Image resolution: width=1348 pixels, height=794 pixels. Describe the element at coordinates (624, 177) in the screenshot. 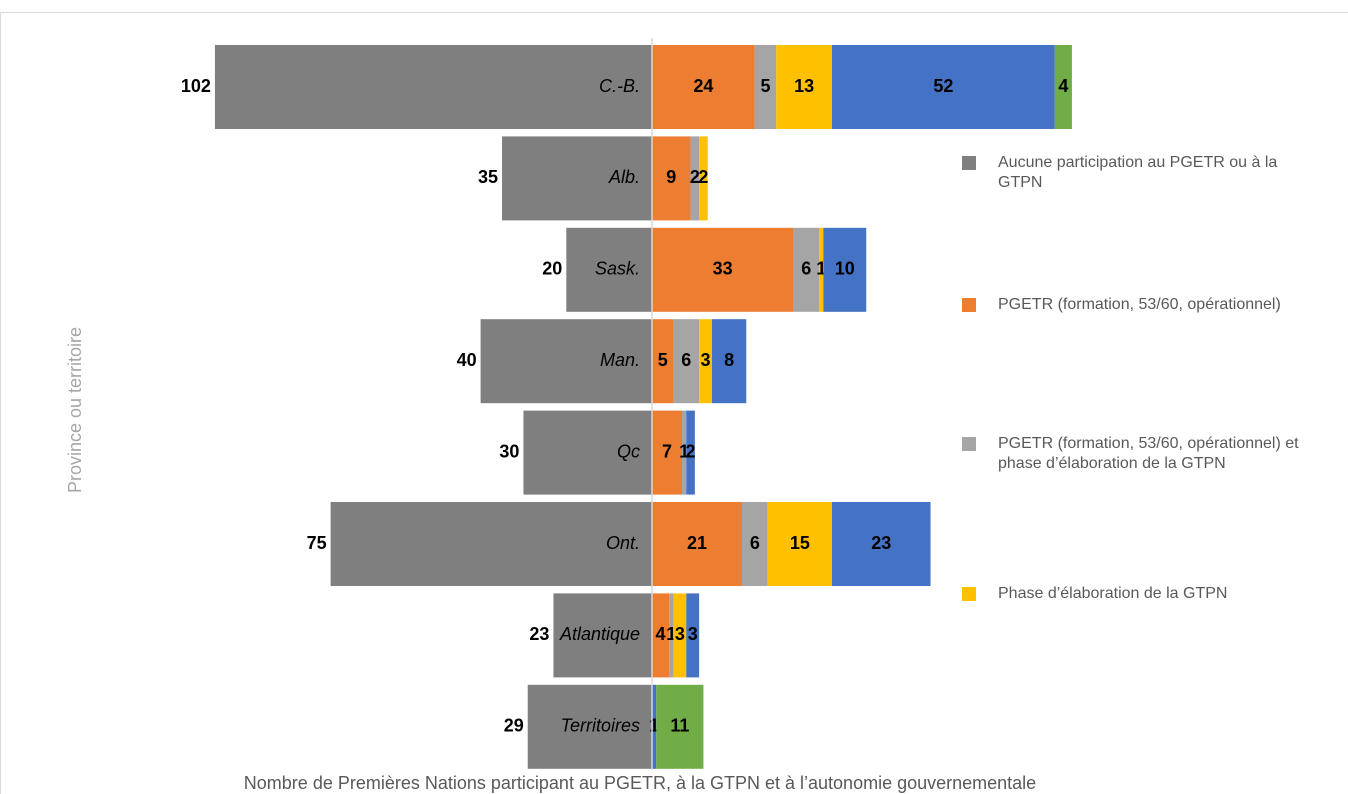

I see `category-label: Alb.` at that location.